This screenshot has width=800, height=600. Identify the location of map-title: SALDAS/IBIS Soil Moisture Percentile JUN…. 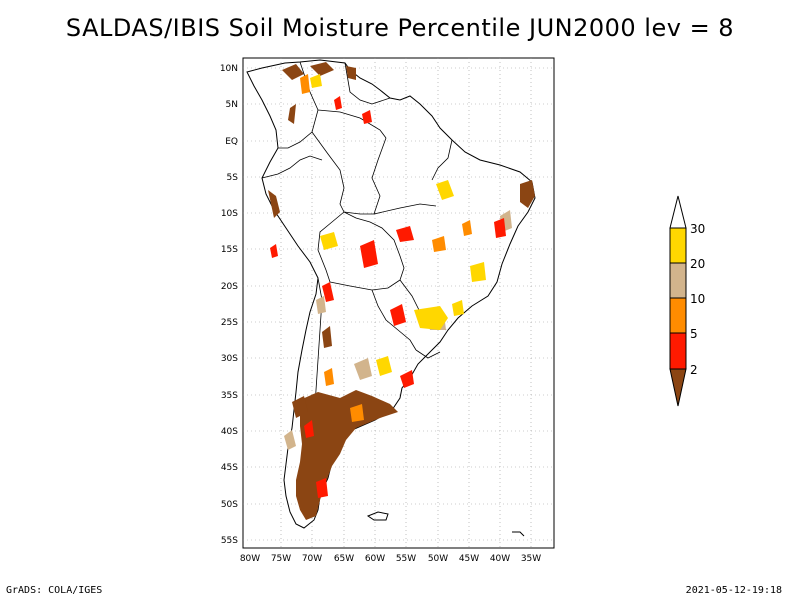
(400, 28).